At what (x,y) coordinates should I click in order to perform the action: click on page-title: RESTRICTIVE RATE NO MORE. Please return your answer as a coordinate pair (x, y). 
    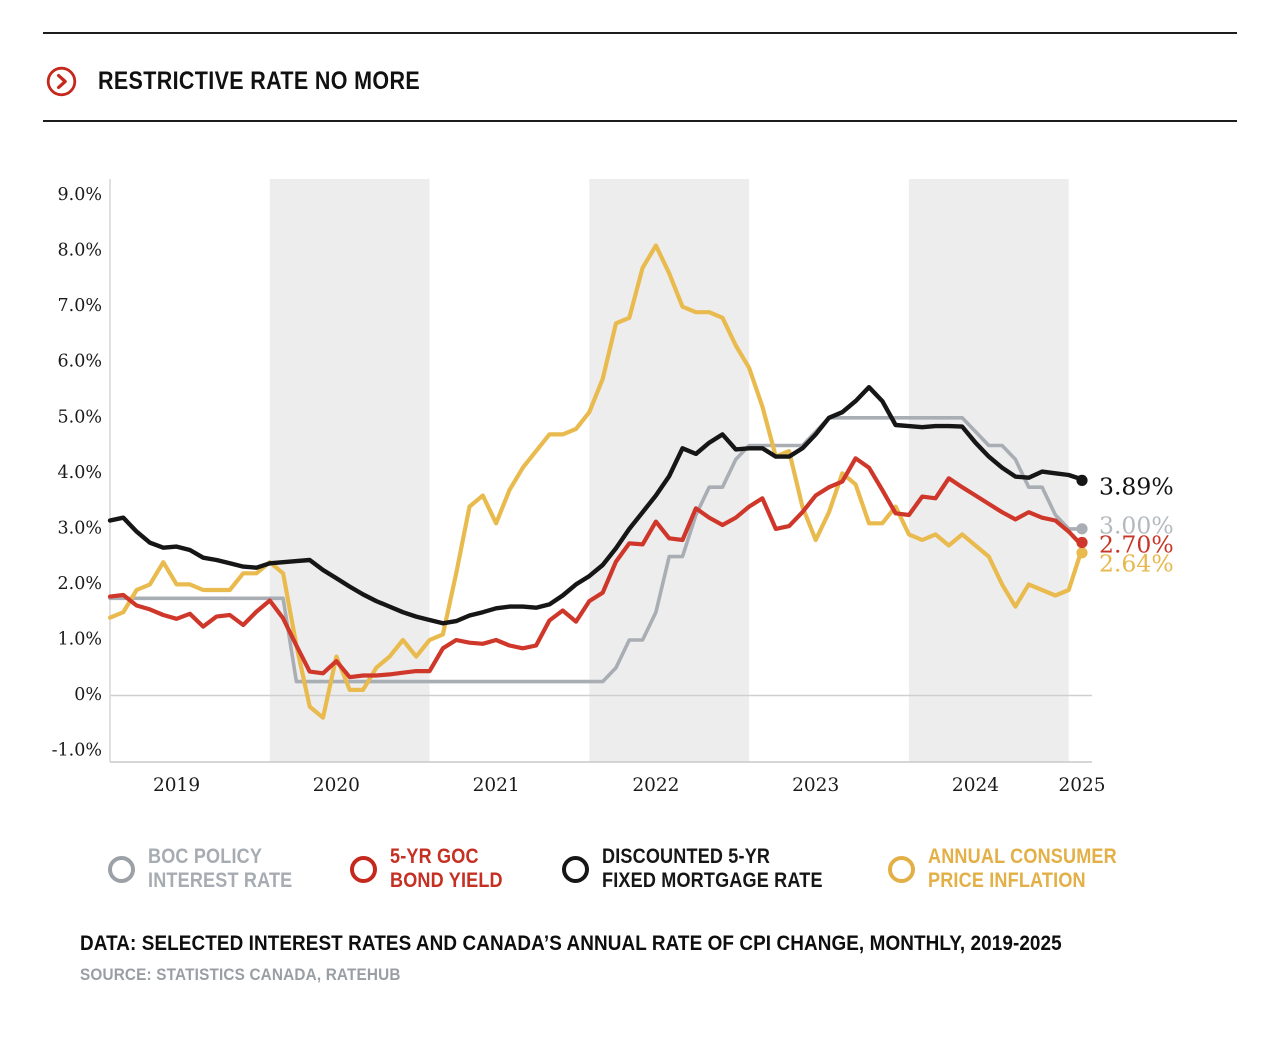
    Looking at the image, I should click on (259, 81).